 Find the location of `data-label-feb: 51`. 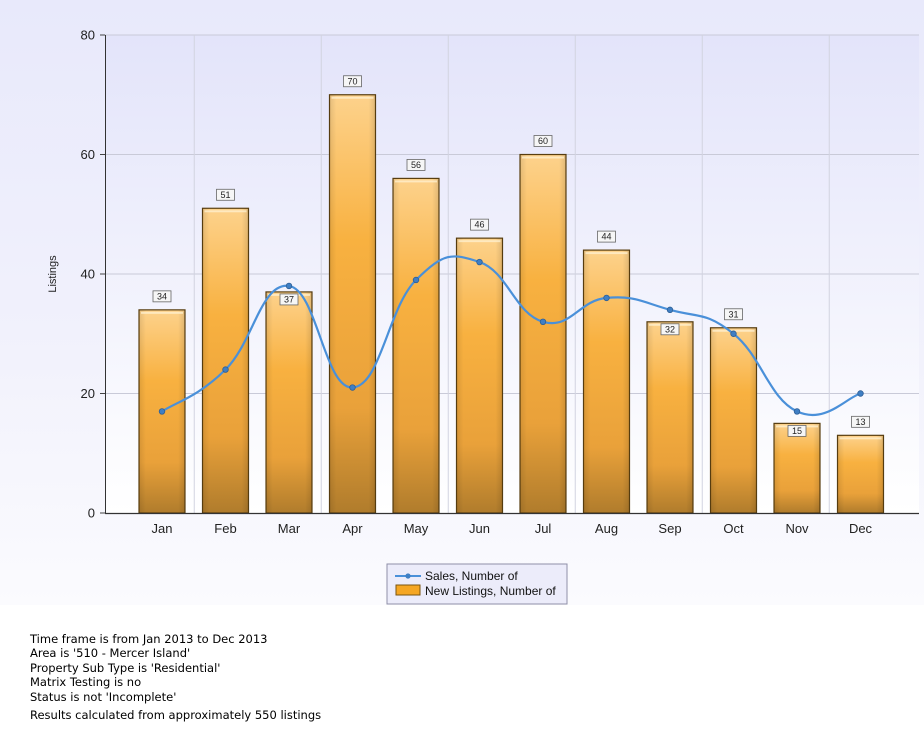

data-label-feb: 51 is located at coordinates (225, 195).